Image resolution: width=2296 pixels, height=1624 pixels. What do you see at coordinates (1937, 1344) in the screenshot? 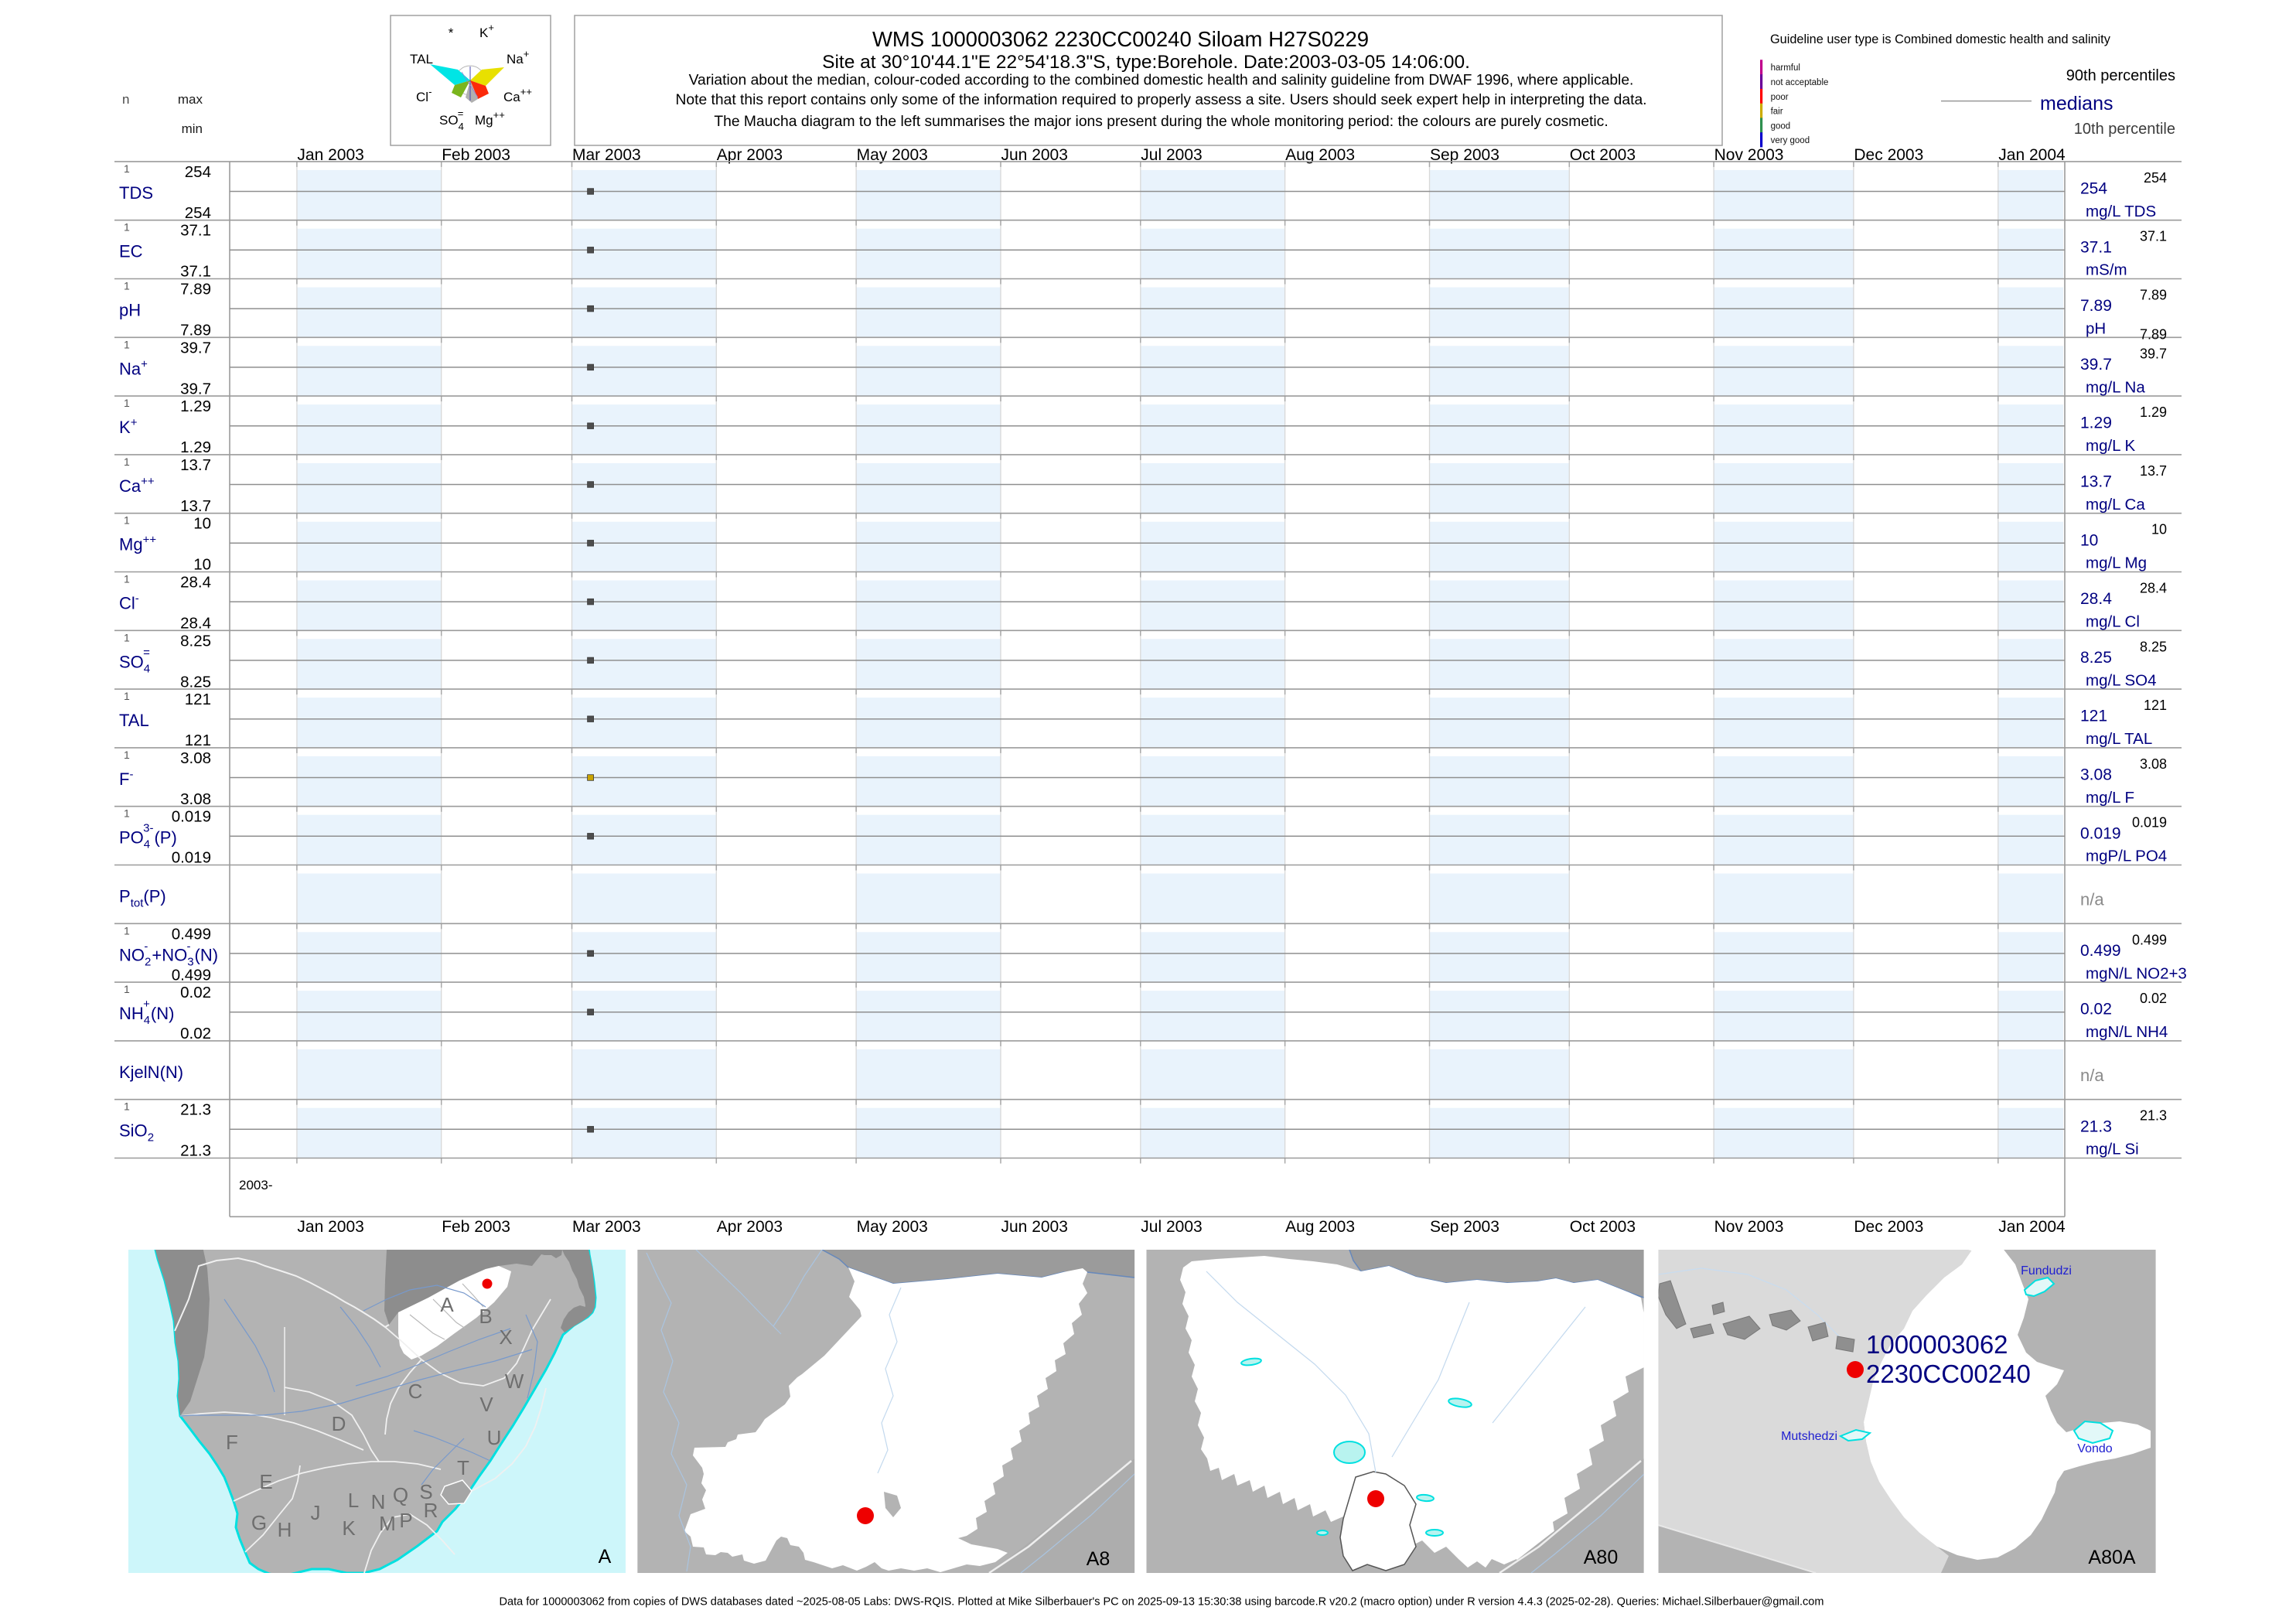
I see `svg-text: 1000003062` at bounding box center [1937, 1344].